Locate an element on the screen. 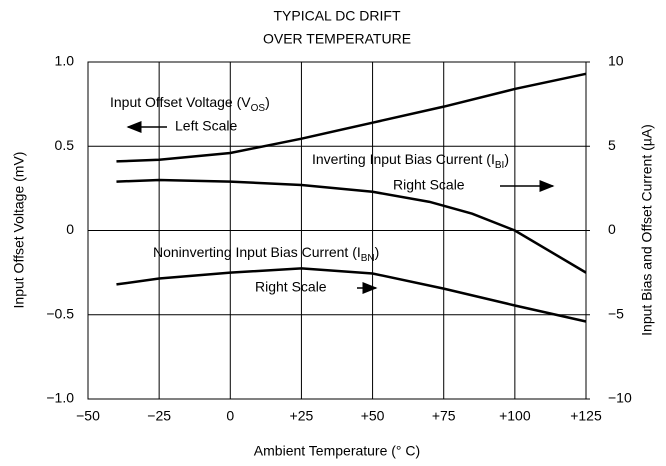 The height and width of the screenshot is (466, 666). y-tick-label: 0.5 is located at coordinates (65, 145).